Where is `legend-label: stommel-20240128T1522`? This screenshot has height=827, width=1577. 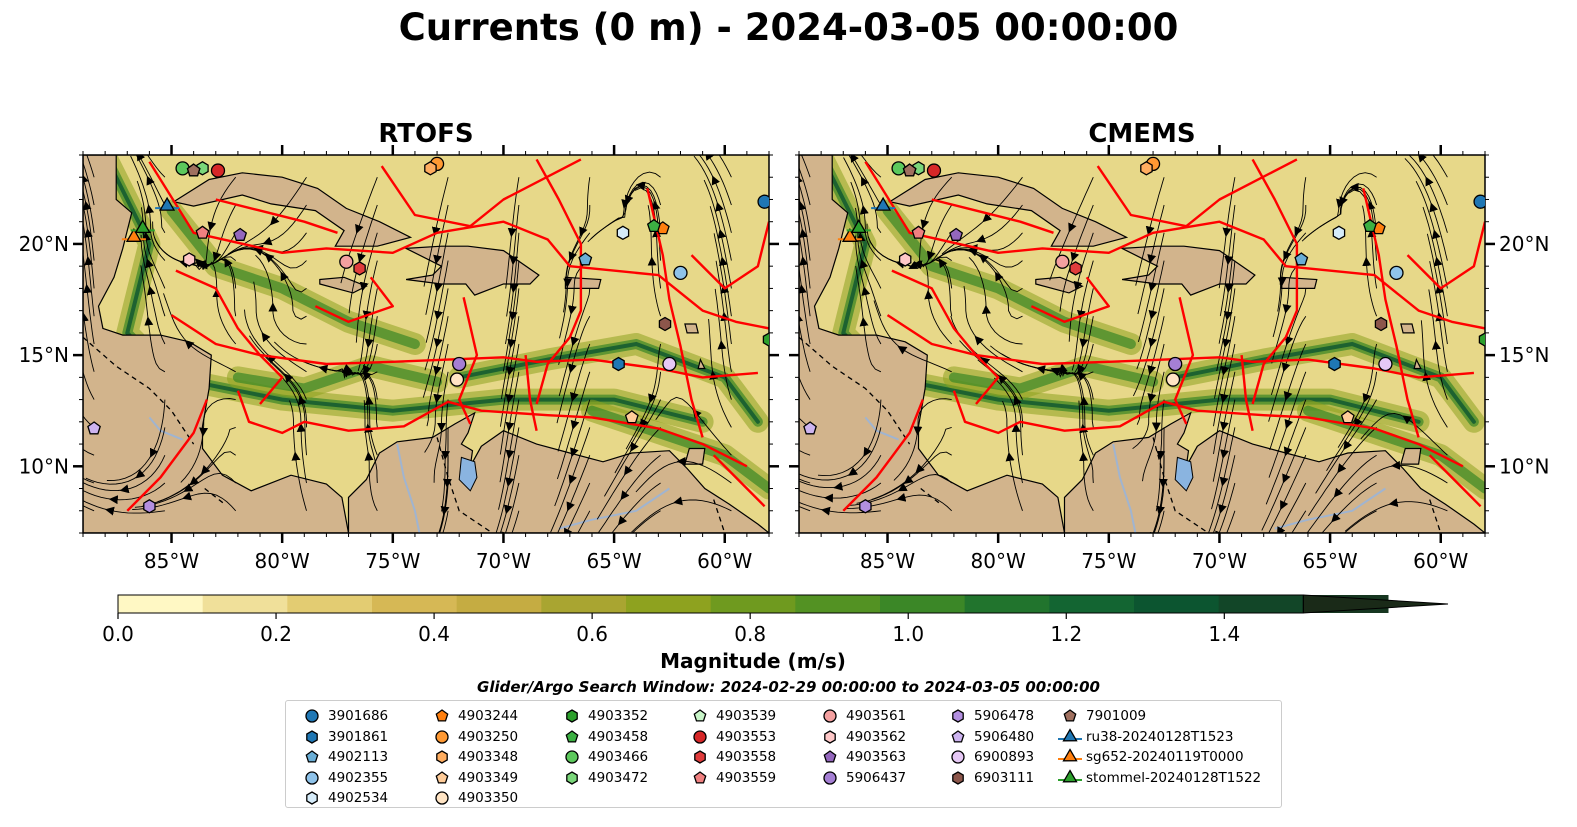
legend-label: stommel-20240128T1522 is located at coordinates (1174, 777).